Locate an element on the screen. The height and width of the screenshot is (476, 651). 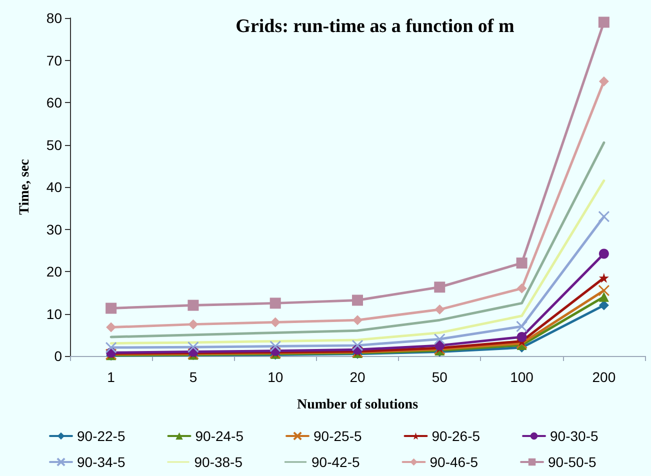
legend-label: 90-24-5 is located at coordinates (219, 436).